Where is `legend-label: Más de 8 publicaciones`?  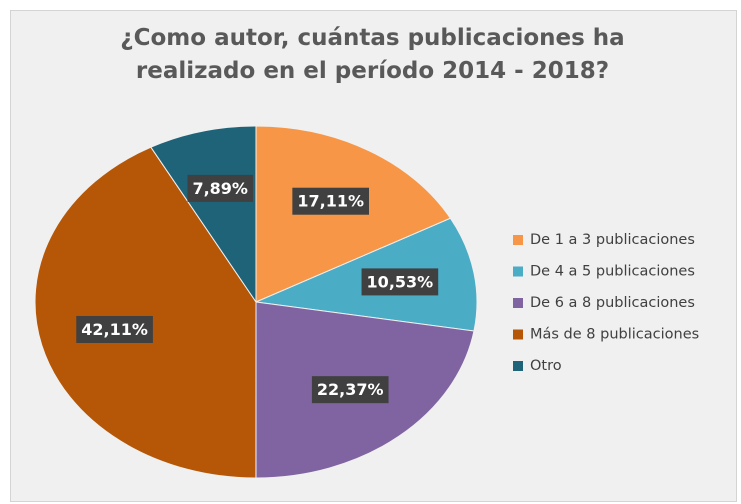 legend-label: Más de 8 publicaciones is located at coordinates (614, 335).